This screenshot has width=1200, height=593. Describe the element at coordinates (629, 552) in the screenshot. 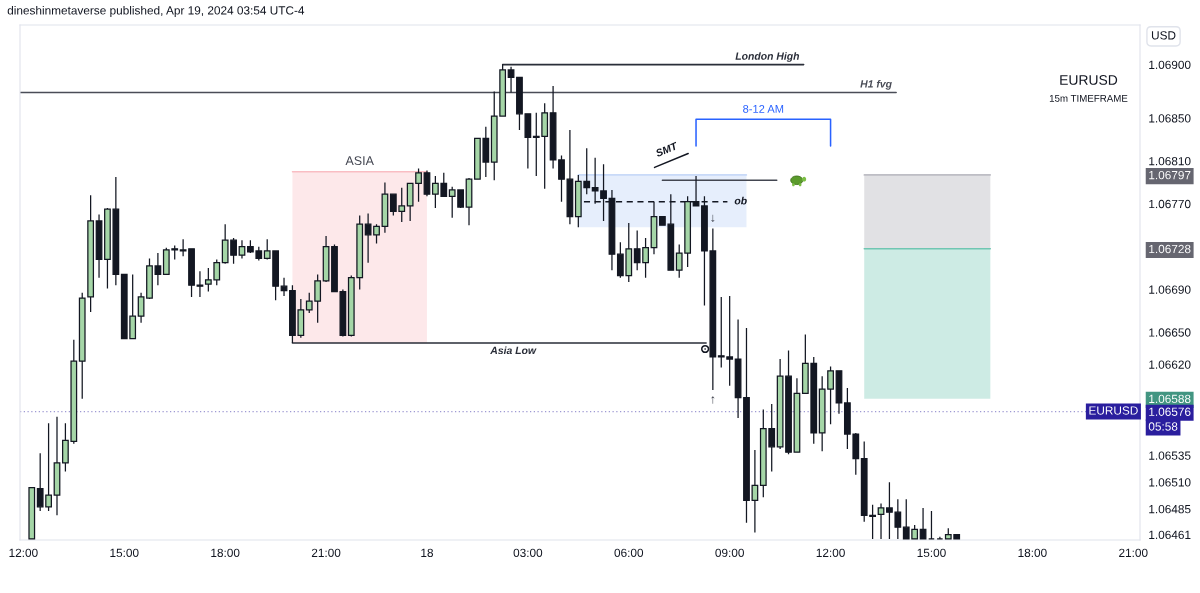

I see `x-tick-label: 06:00` at that location.